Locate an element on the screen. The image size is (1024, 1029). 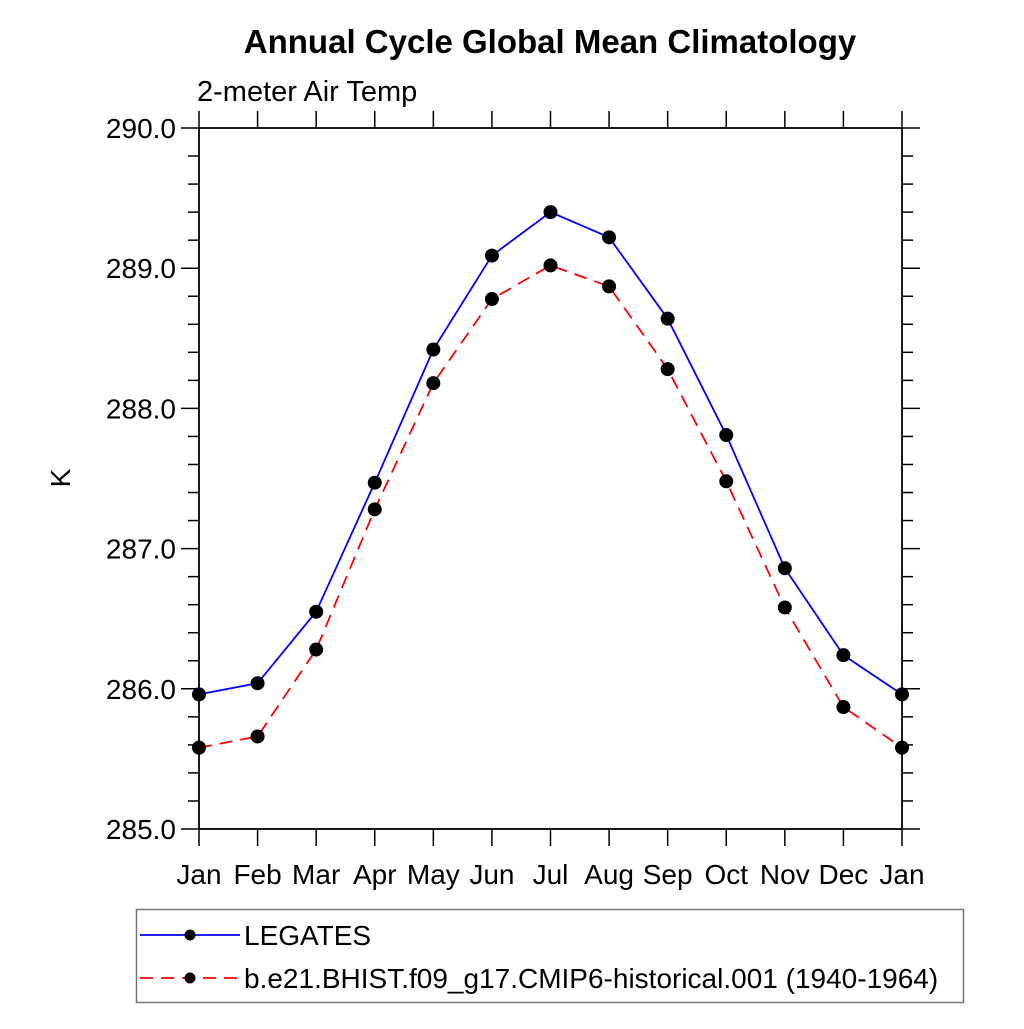
y-tick-label: 287.0 is located at coordinates (141, 549).